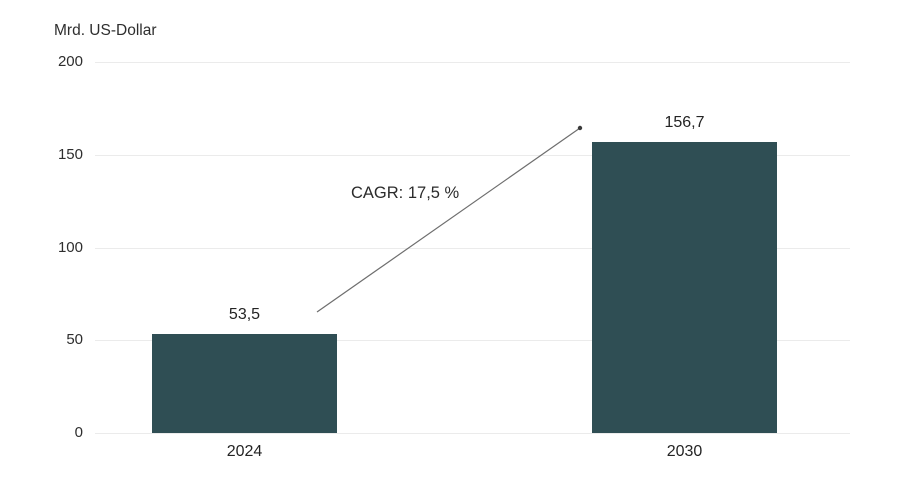 Image resolution: width=900 pixels, height=488 pixels. What do you see at coordinates (74, 340) in the screenshot?
I see `y-tick-label: 50` at bounding box center [74, 340].